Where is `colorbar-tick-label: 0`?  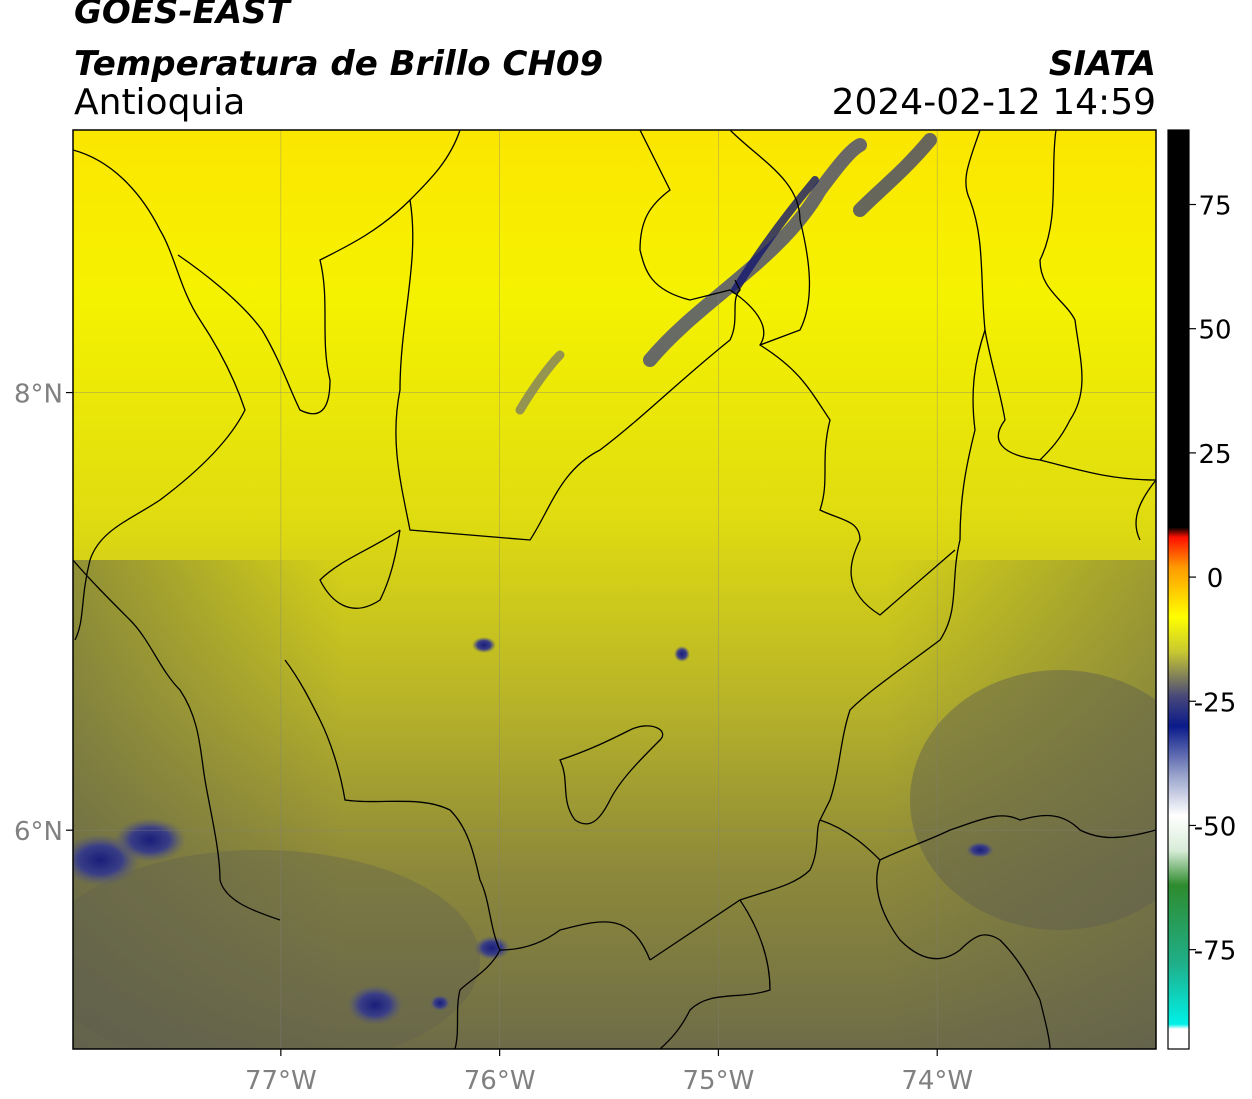 colorbar-tick-label: 0 is located at coordinates (1215, 579).